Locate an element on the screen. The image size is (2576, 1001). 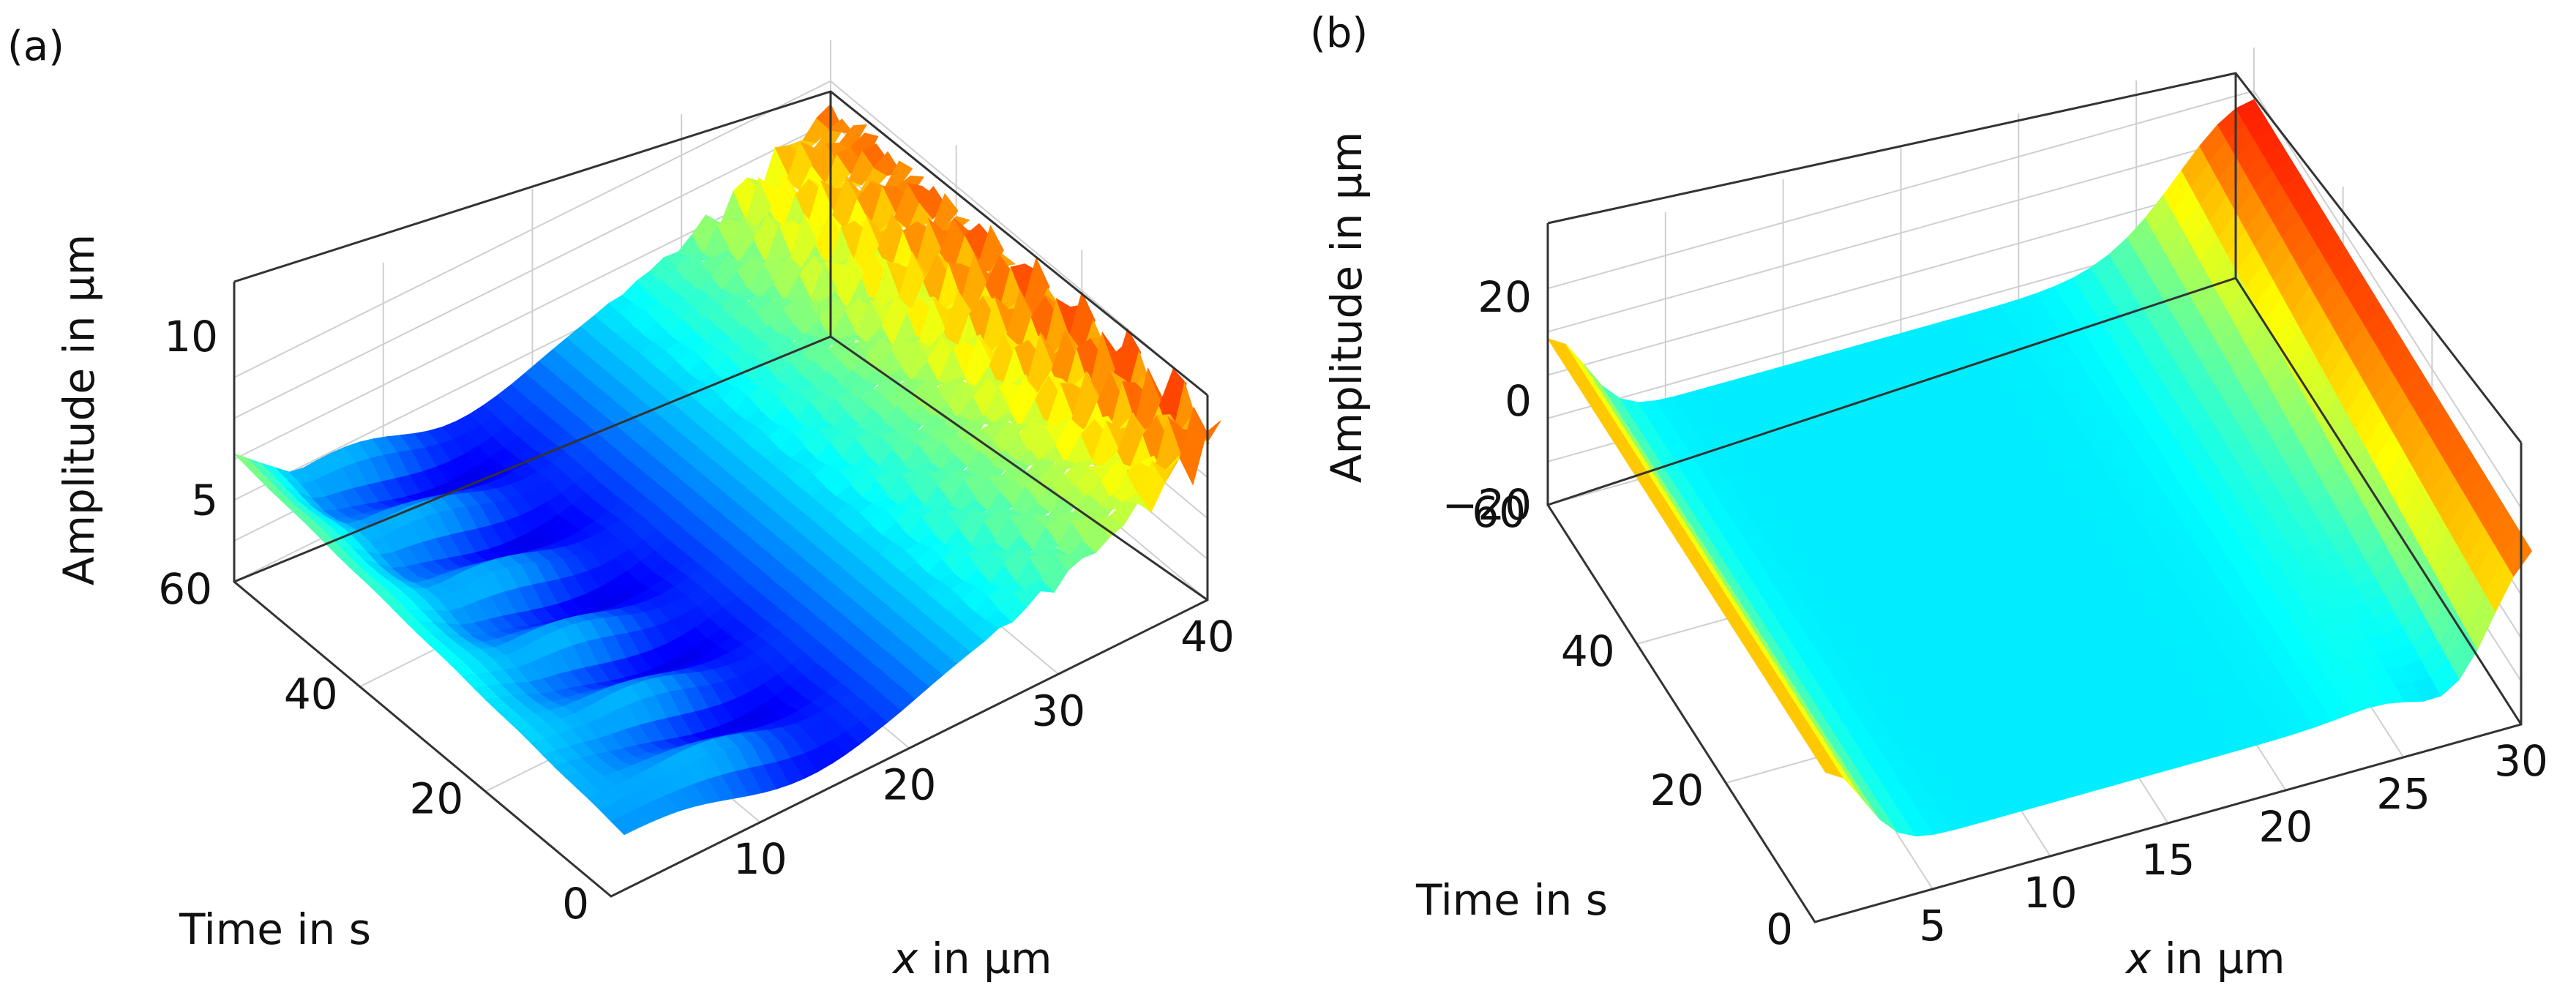
panel-b-x-label: x in µm is located at coordinates (2204, 958).